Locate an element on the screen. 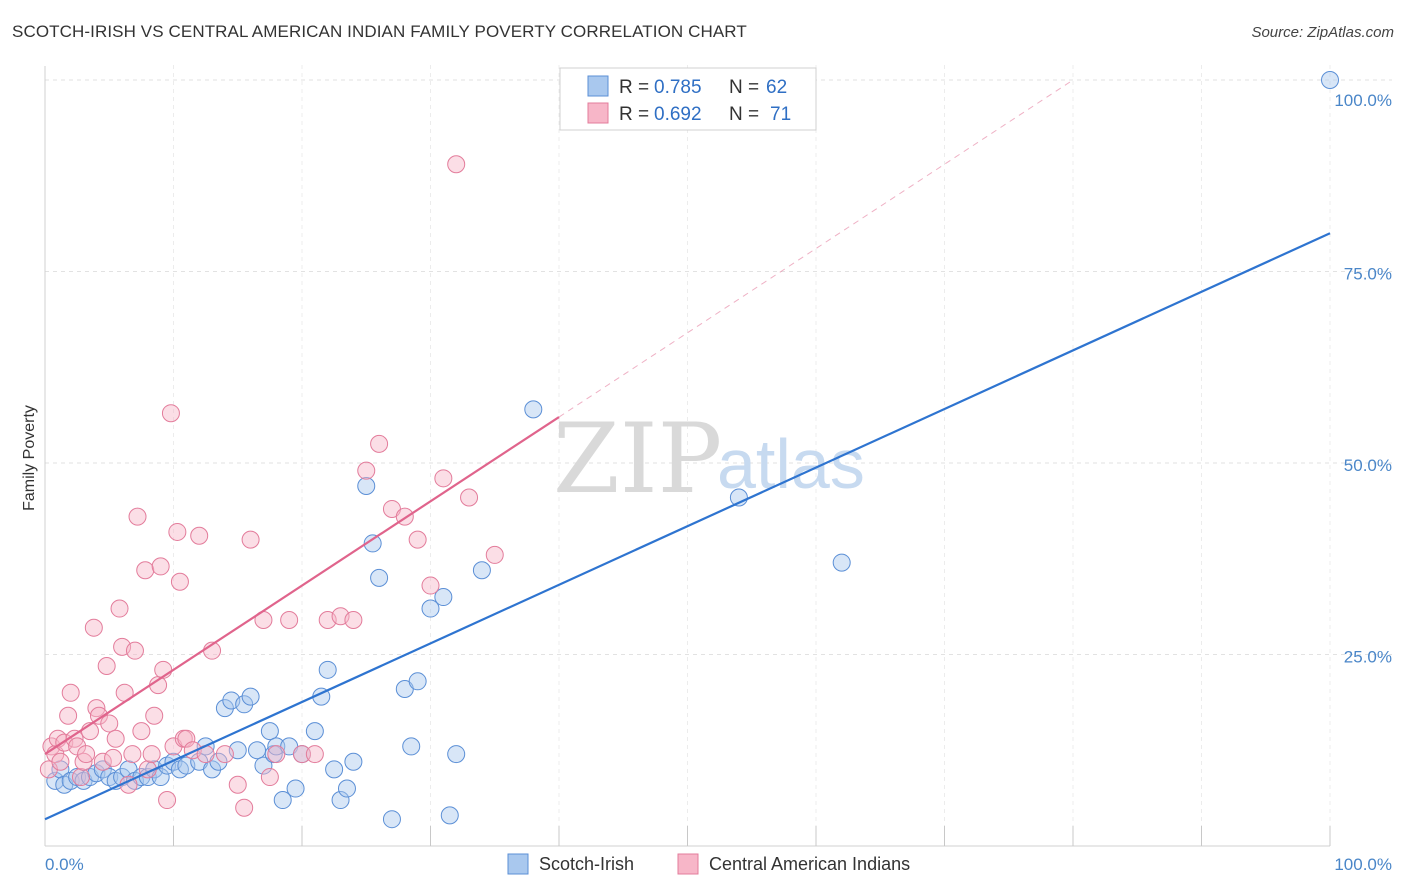 Image resolution: width=1406 pixels, height=892 pixels. legend-r-label-2: R = is located at coordinates (634, 114).